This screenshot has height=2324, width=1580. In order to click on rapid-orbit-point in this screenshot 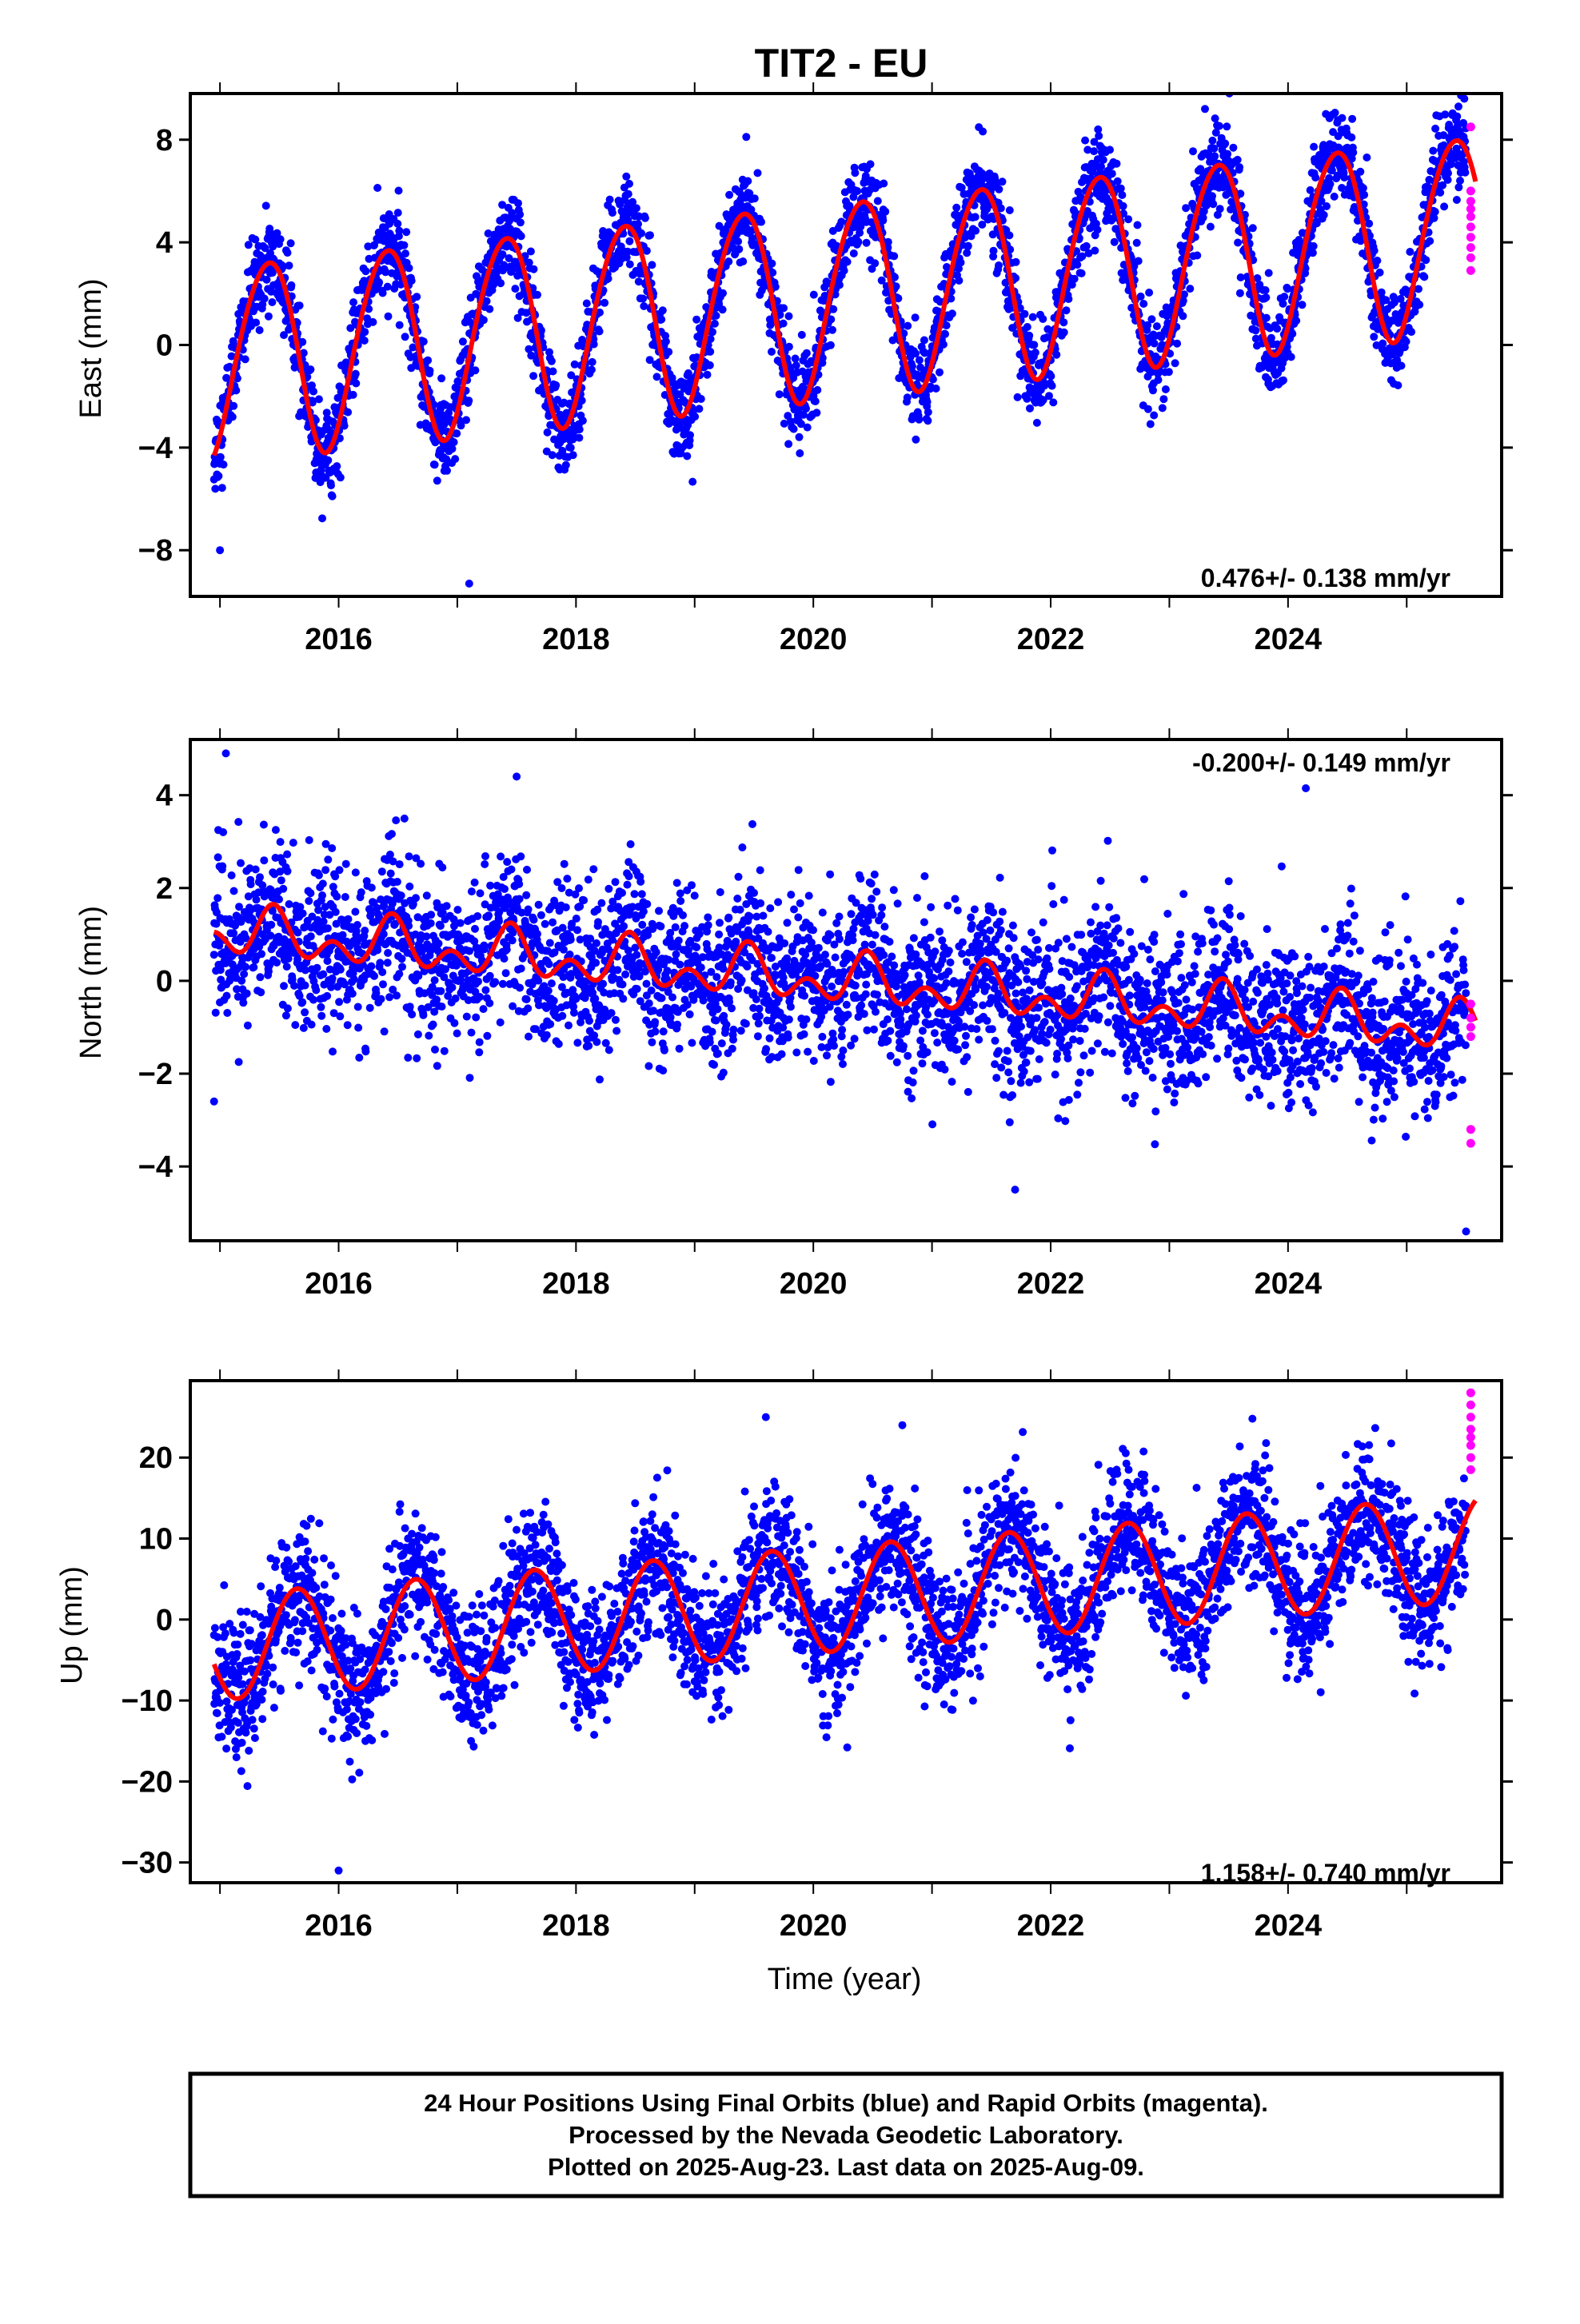, I will do `click(1470, 237)`.